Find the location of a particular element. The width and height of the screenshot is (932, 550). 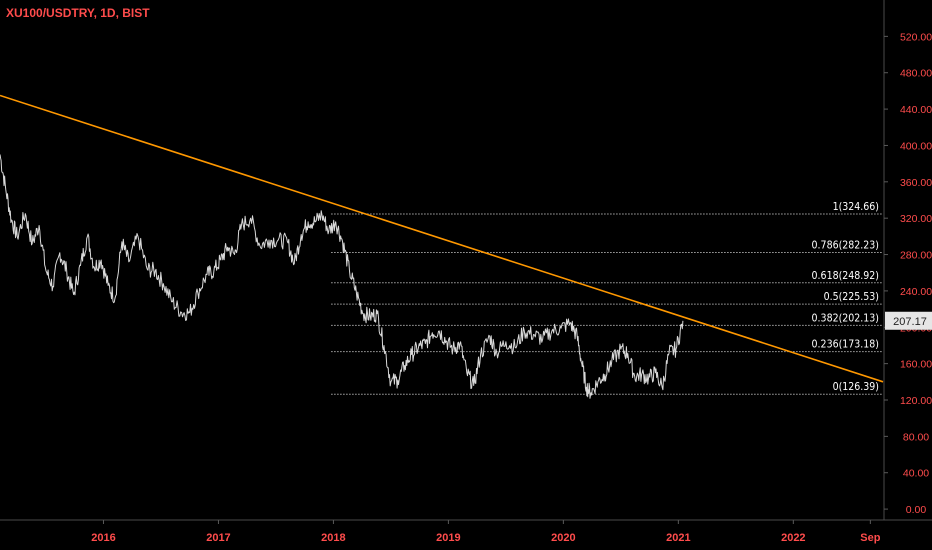

price-axis-tick-label: 440.00 is located at coordinates (916, 110).